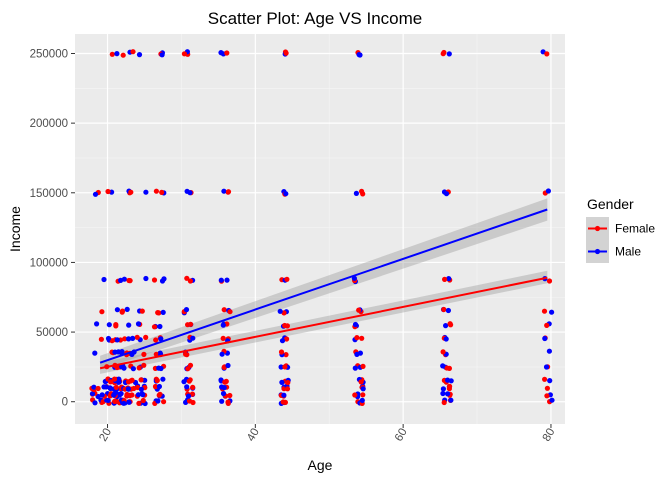 This screenshot has width=672, height=480. What do you see at coordinates (401, 435) in the screenshot?
I see `x-tick-label: 60` at bounding box center [401, 435].